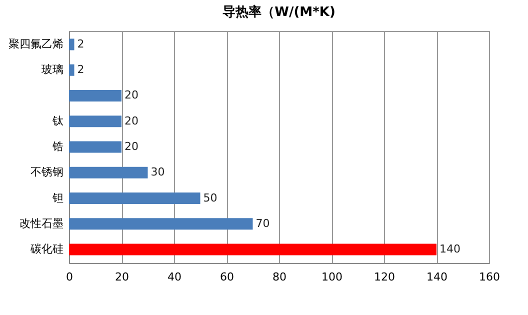 This screenshot has width=528, height=315. I want to click on x-tick-label: 80, so click(279, 277).